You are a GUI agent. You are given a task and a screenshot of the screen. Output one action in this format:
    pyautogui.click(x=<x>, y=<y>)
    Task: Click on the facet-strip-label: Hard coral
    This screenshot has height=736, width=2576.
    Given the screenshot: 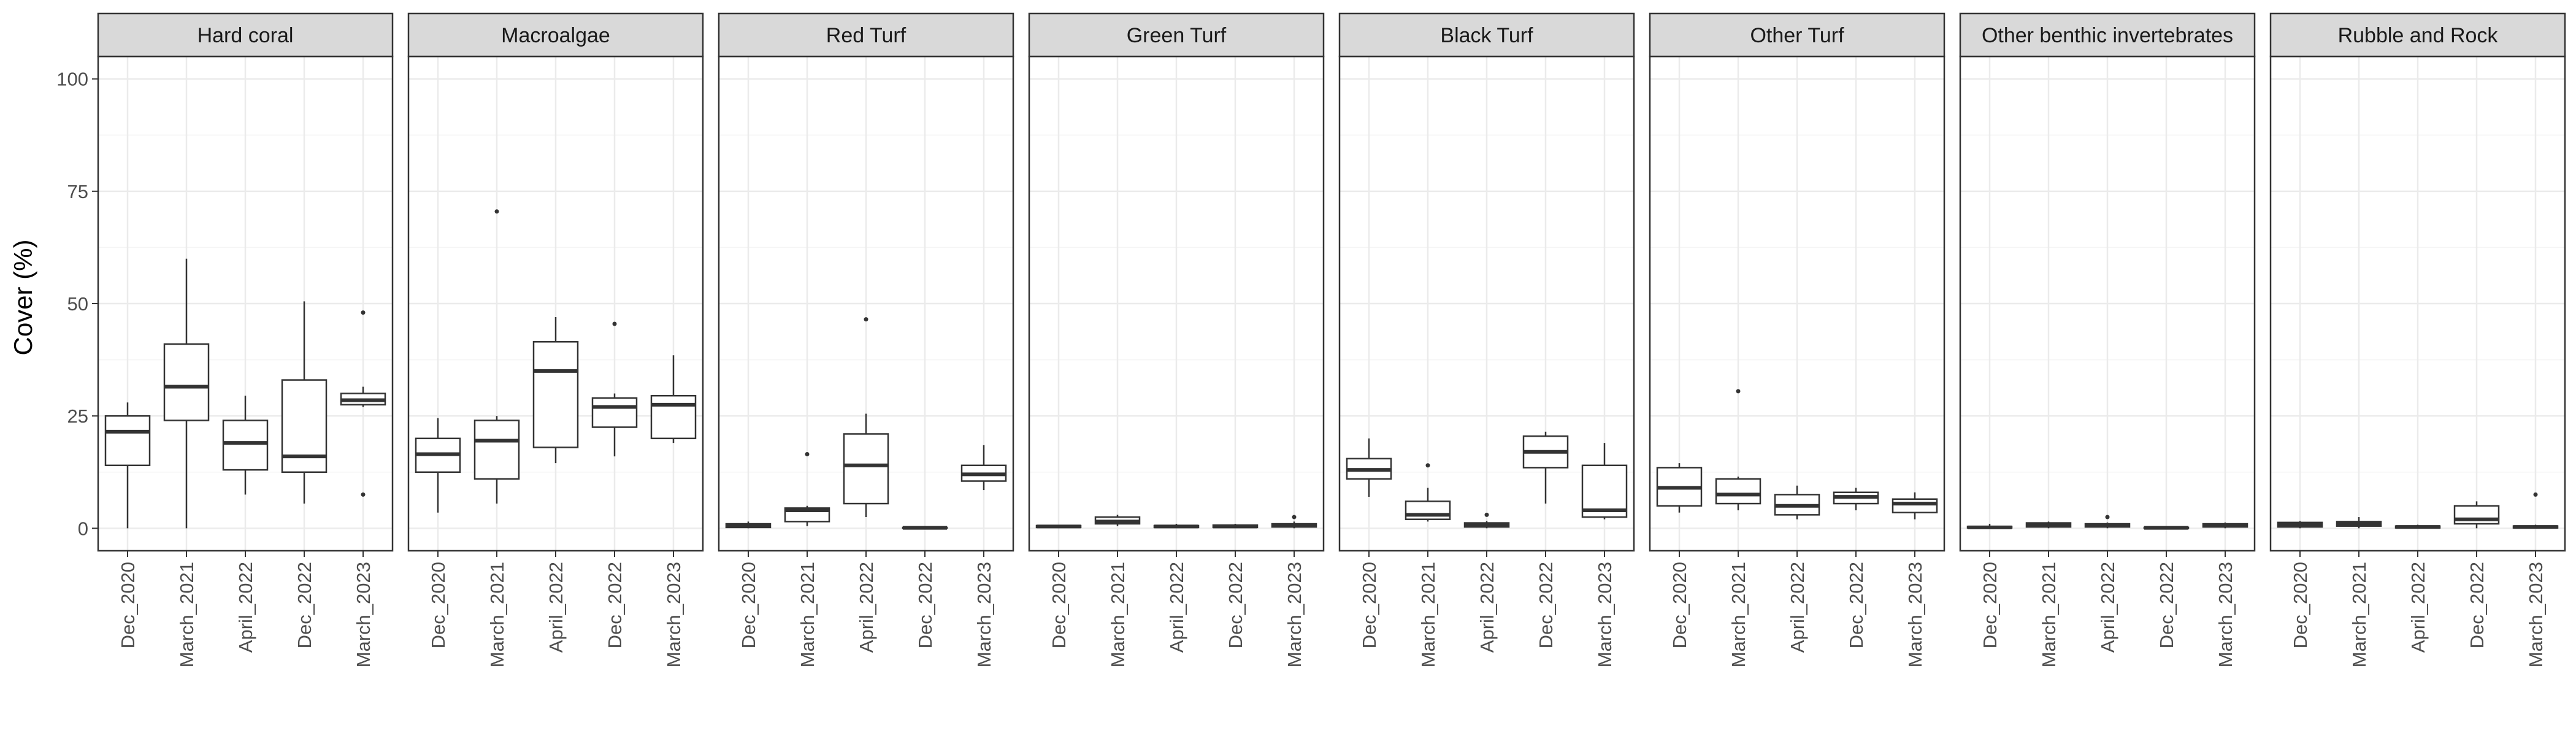 What is the action you would take?
    pyautogui.click(x=245, y=35)
    